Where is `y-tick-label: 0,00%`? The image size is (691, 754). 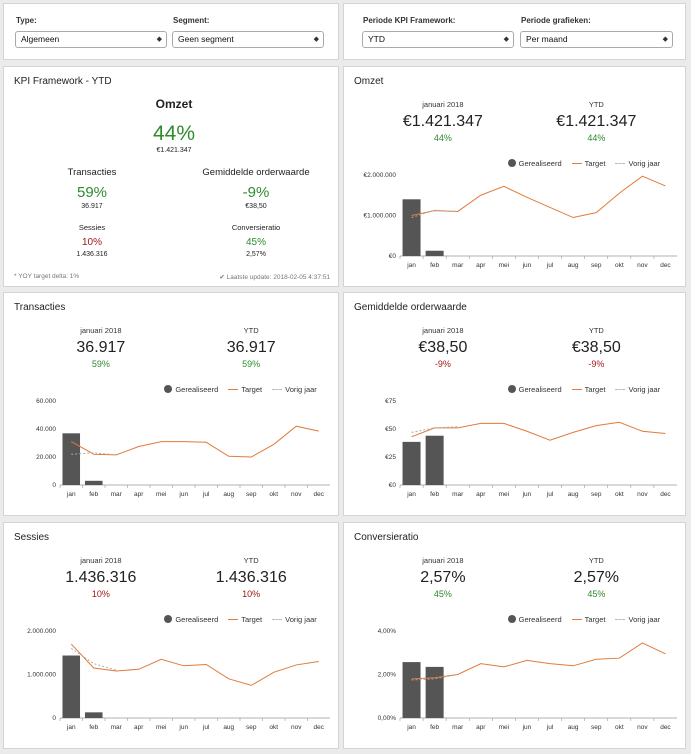
y-tick-label: 0,00% is located at coordinates (387, 718).